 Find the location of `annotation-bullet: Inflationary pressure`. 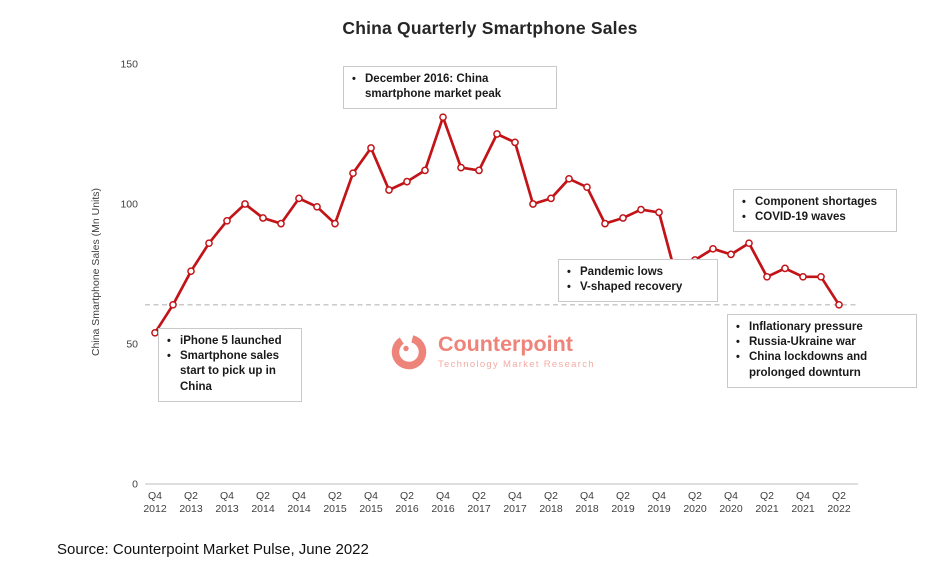

annotation-bullet: Inflationary pressure is located at coordinates (820, 327).